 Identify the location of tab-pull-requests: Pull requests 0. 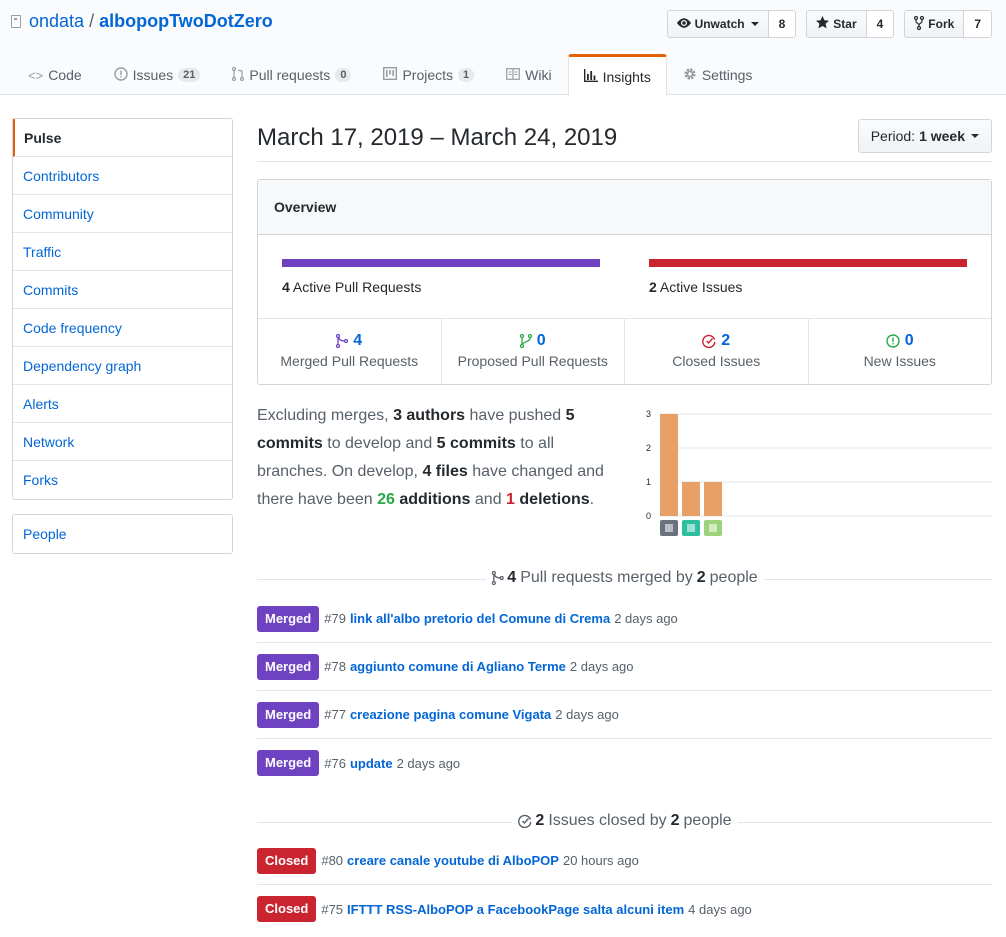
(291, 74).